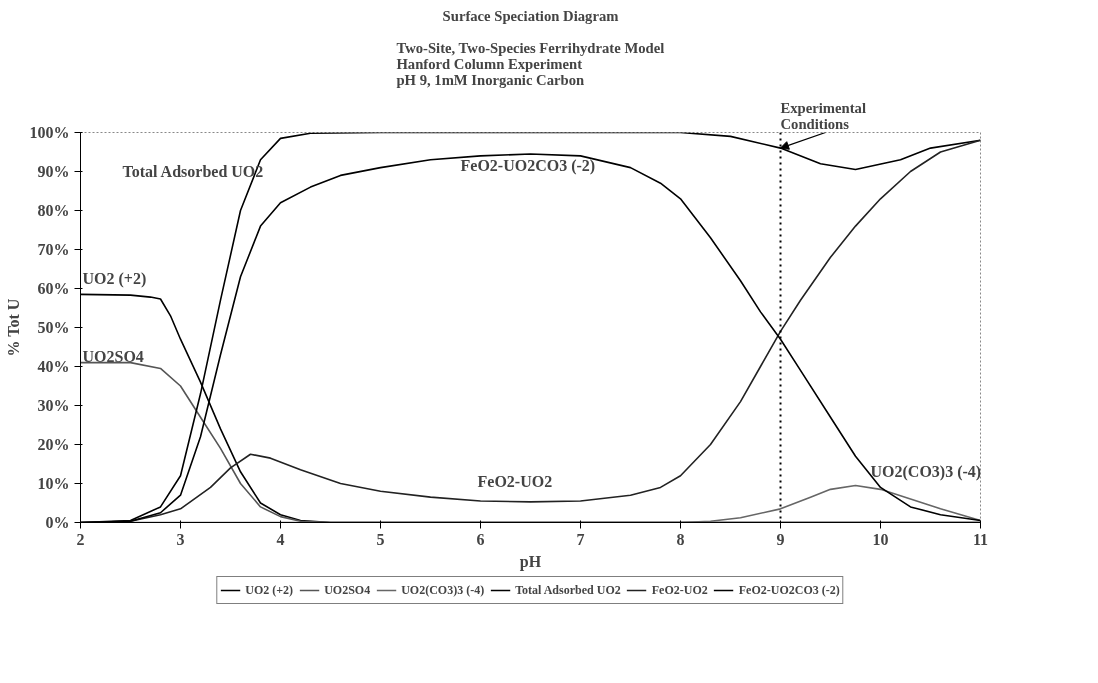  I want to click on x-tick-label: 2, so click(80, 539).